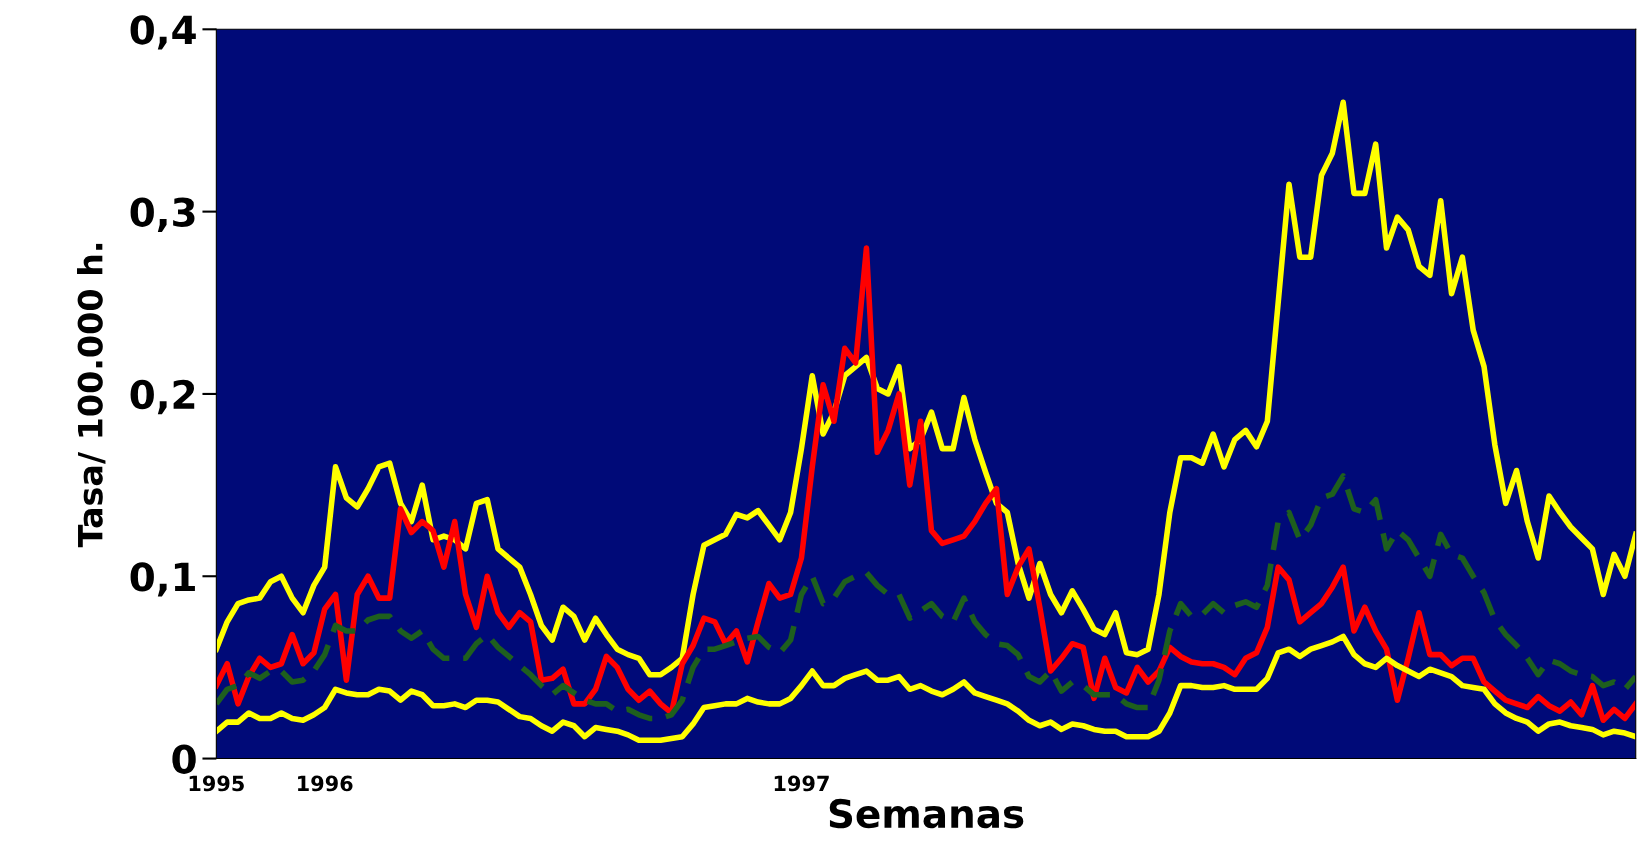 This screenshot has height=862, width=1639. Describe the element at coordinates (801, 783) in the screenshot. I see `x-tick-label: 1997` at that location.